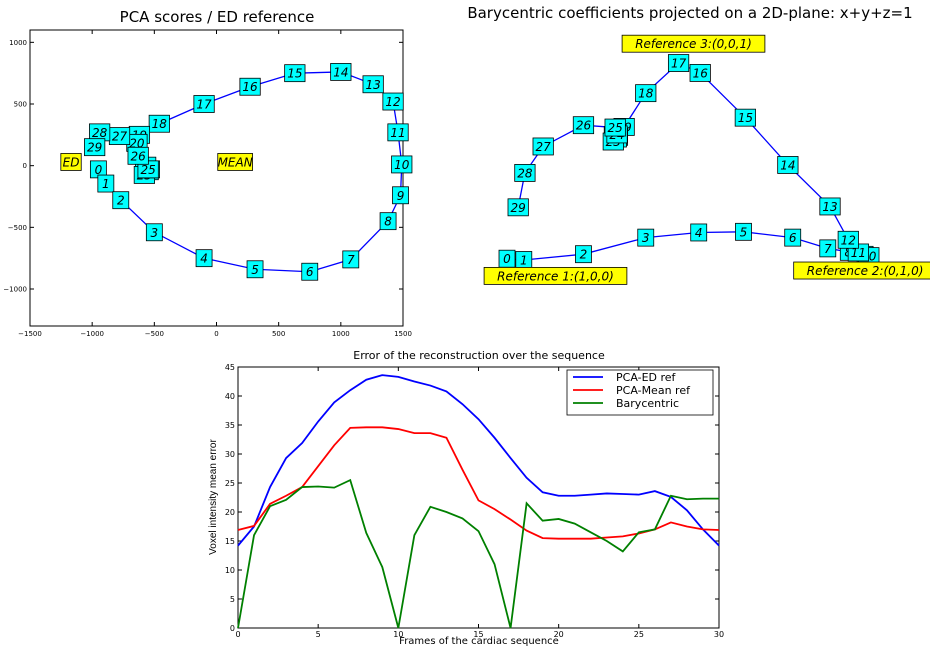 The height and width of the screenshot is (650, 930). I want to click on err-xtick-label: 20, so click(559, 634).